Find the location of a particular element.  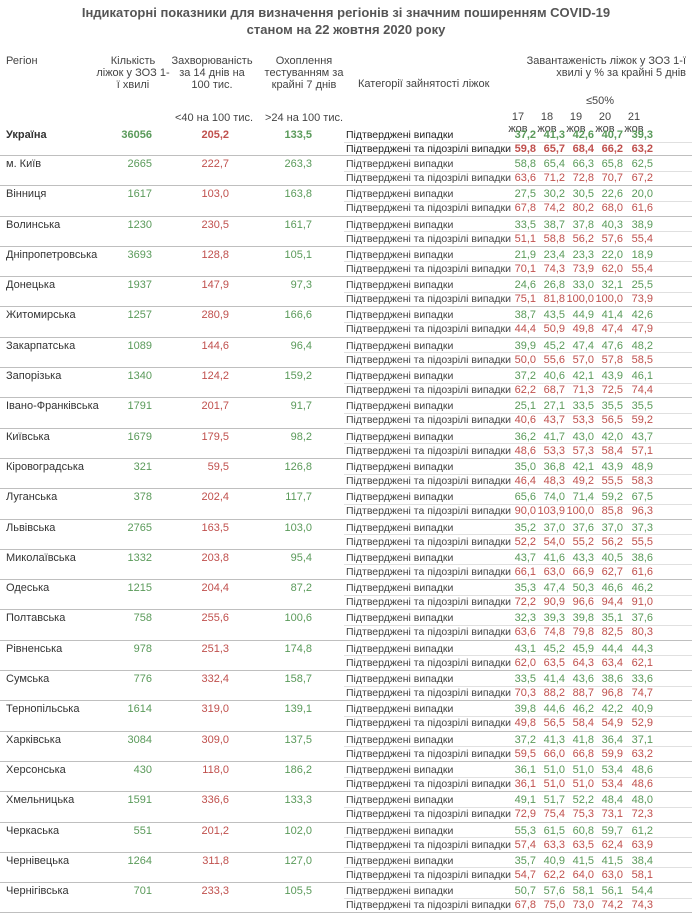

load-confirmed-value: 40,5 is located at coordinates (612, 557).